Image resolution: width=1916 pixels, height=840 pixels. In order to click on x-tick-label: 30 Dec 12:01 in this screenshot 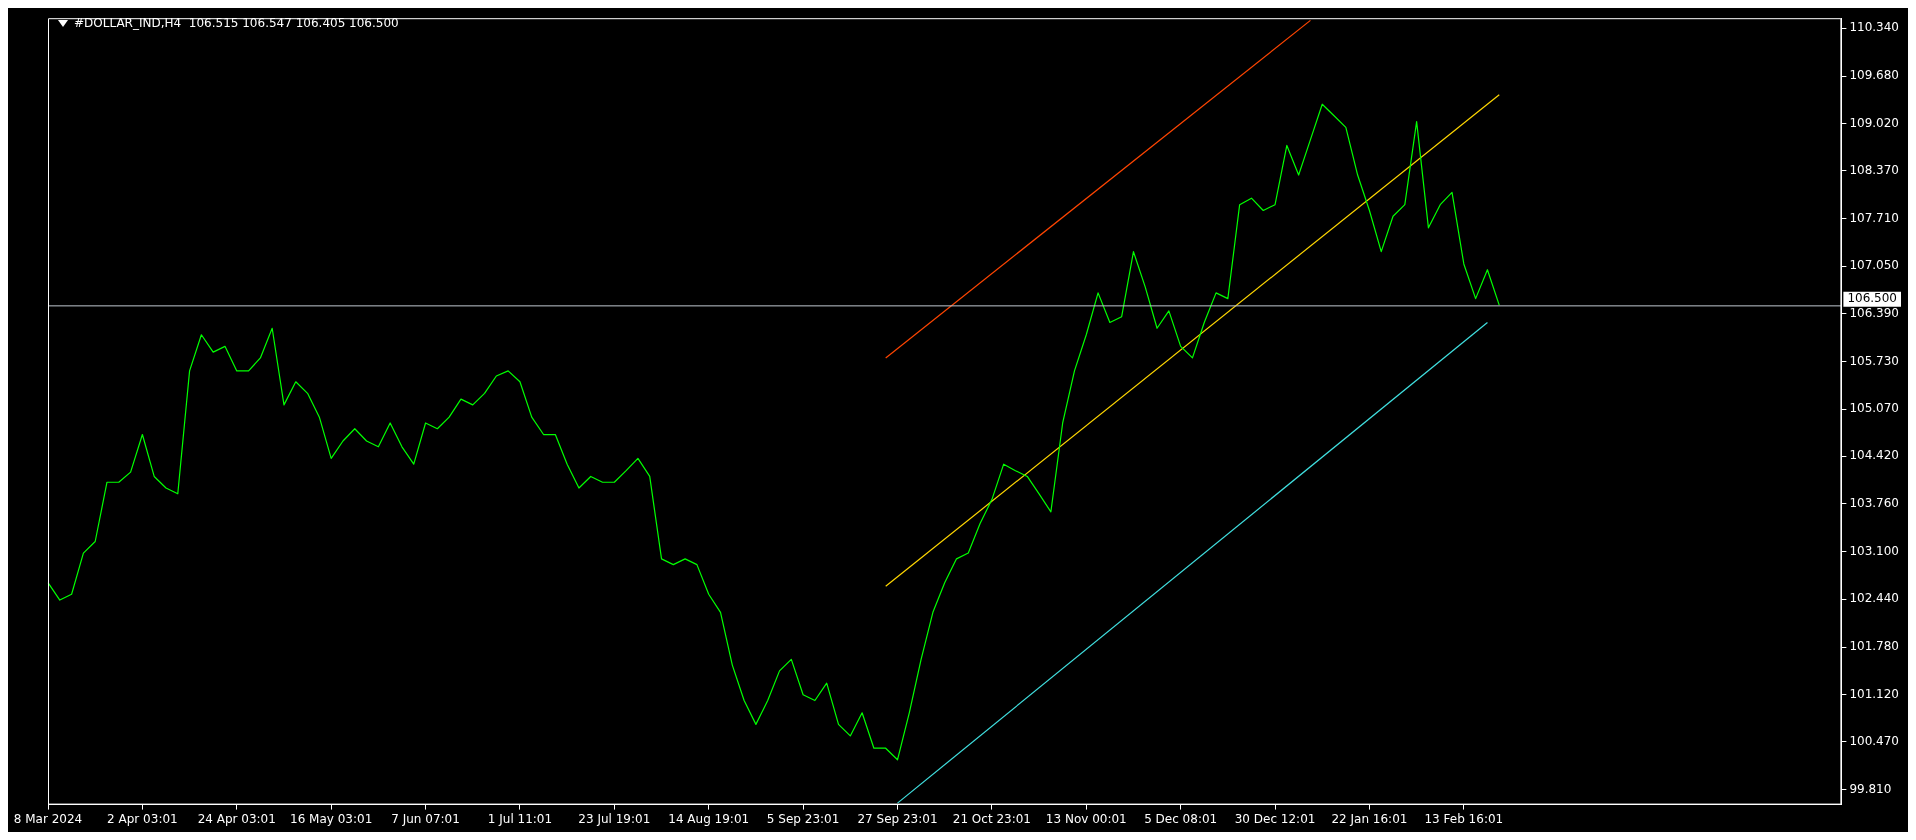, I will do `click(1275, 818)`.